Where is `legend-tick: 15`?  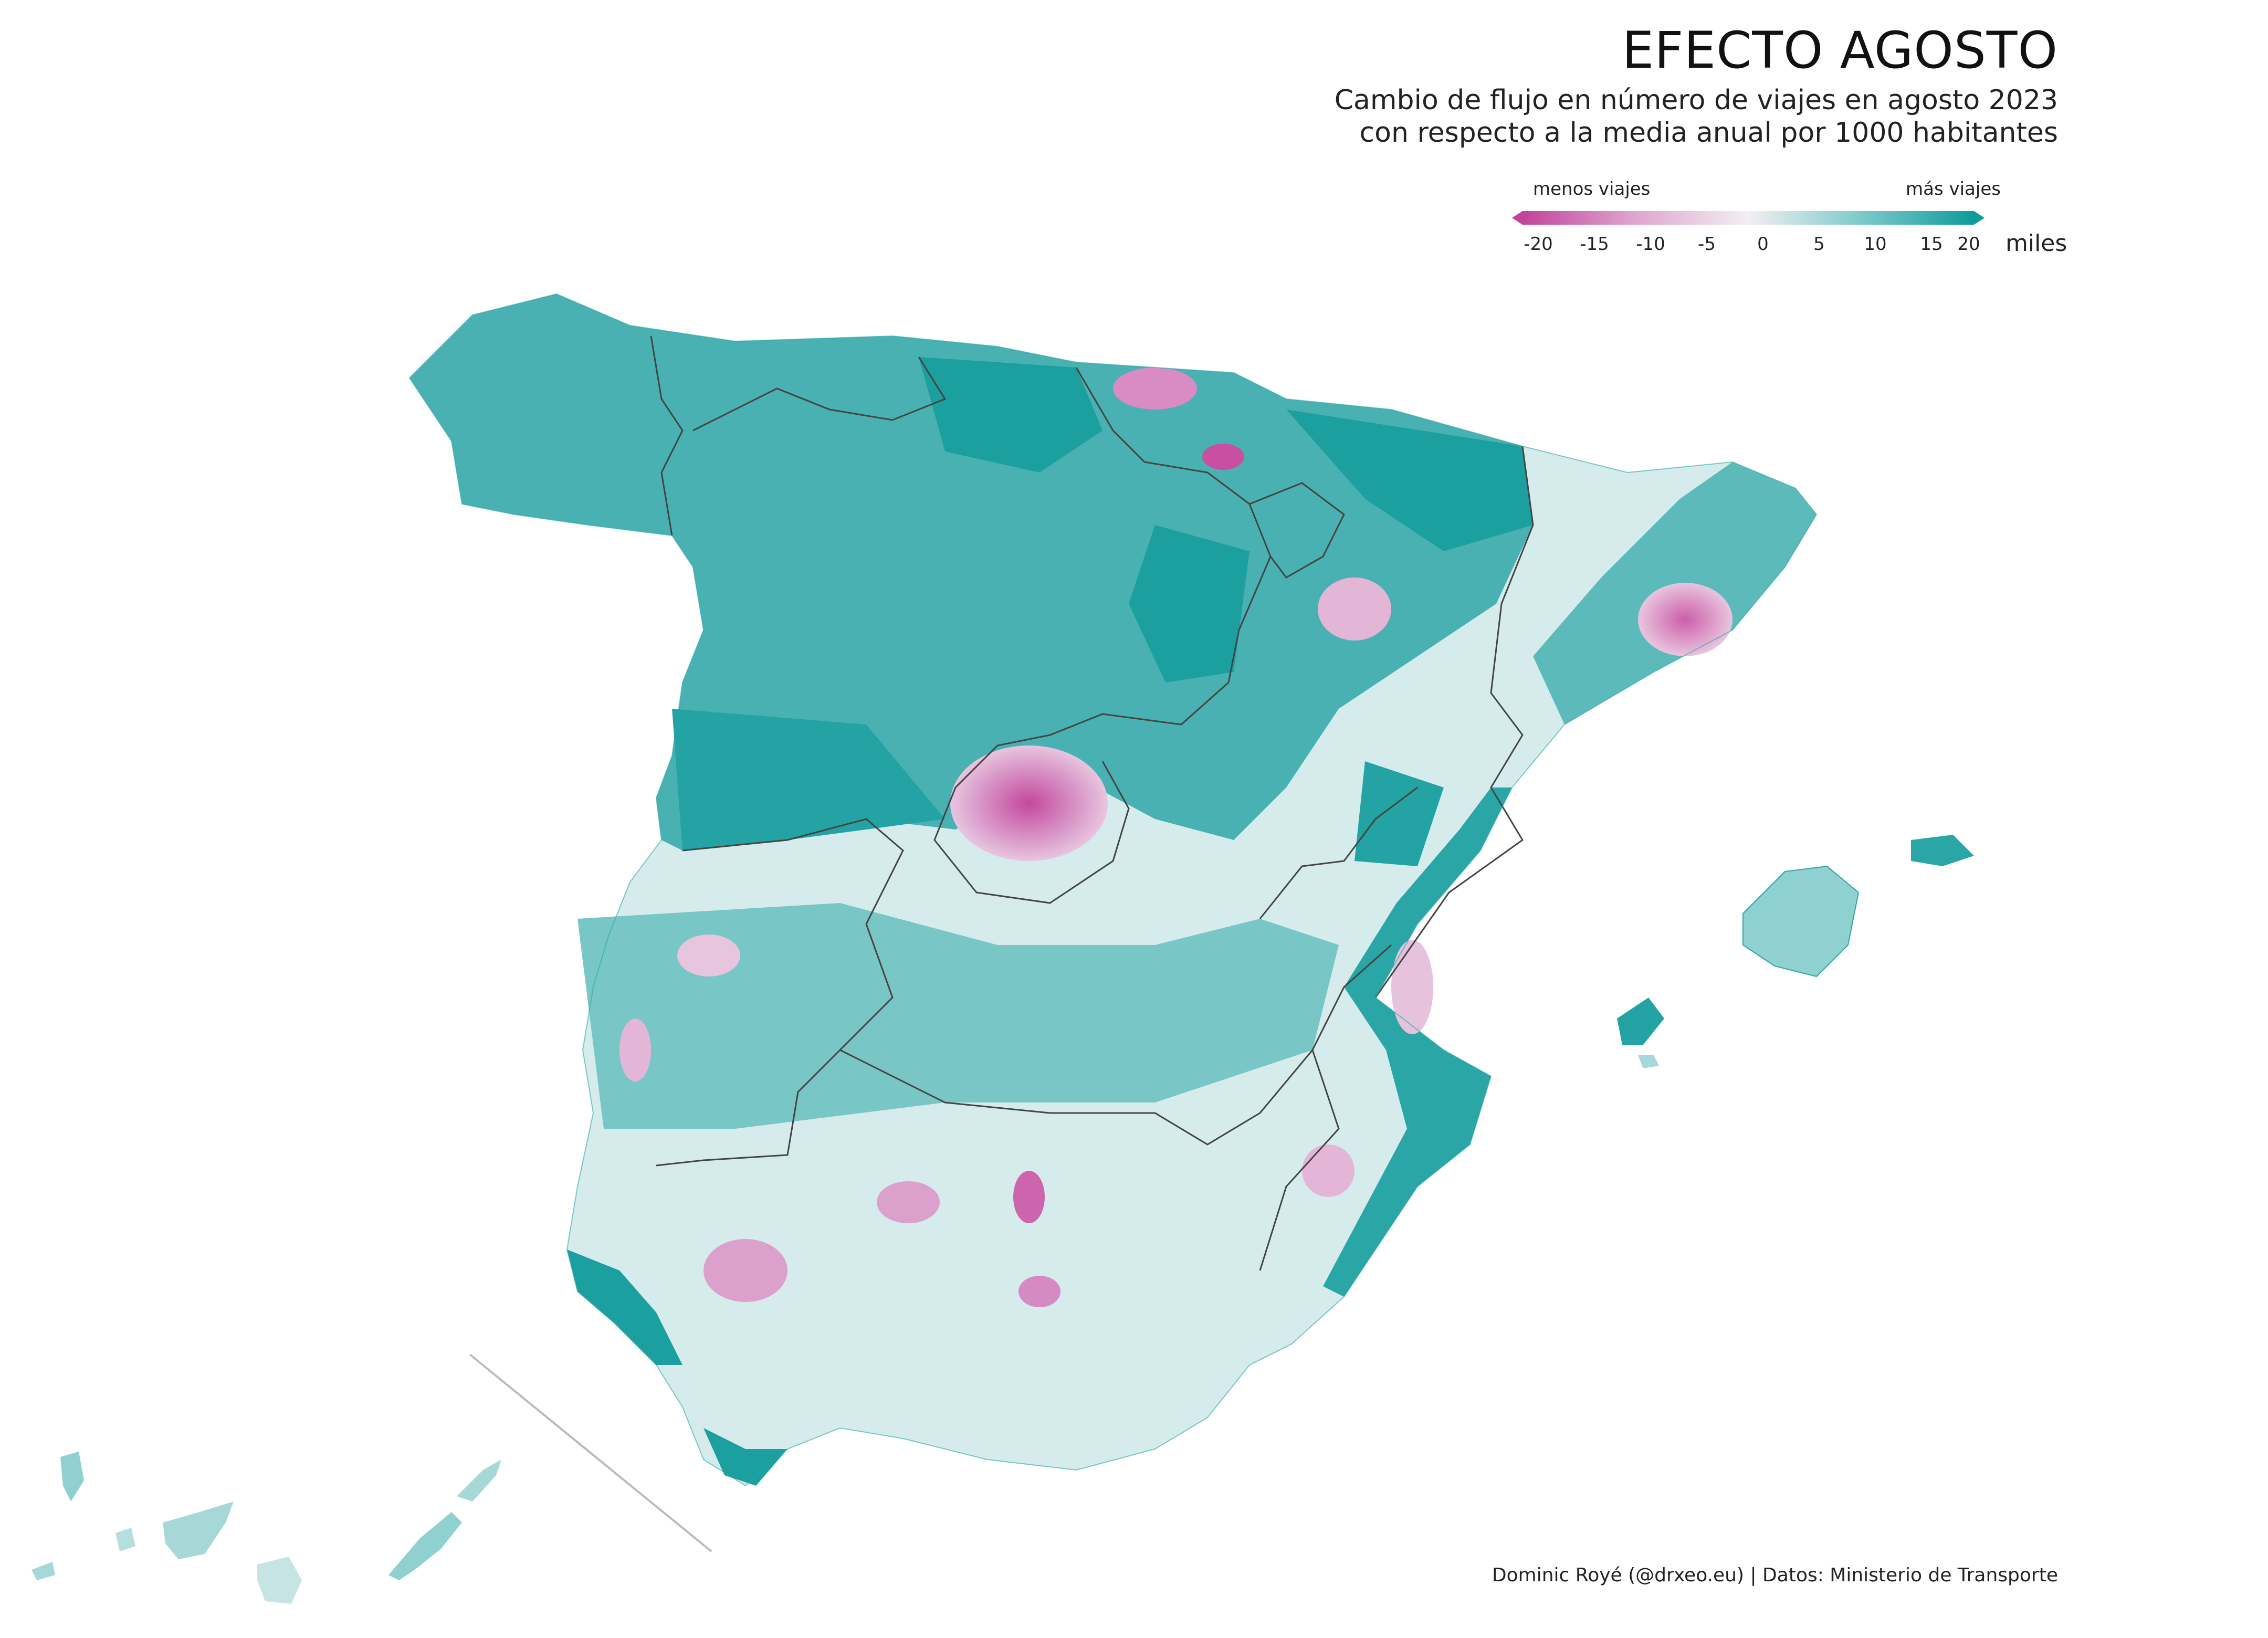 legend-tick: 15 is located at coordinates (1931, 244).